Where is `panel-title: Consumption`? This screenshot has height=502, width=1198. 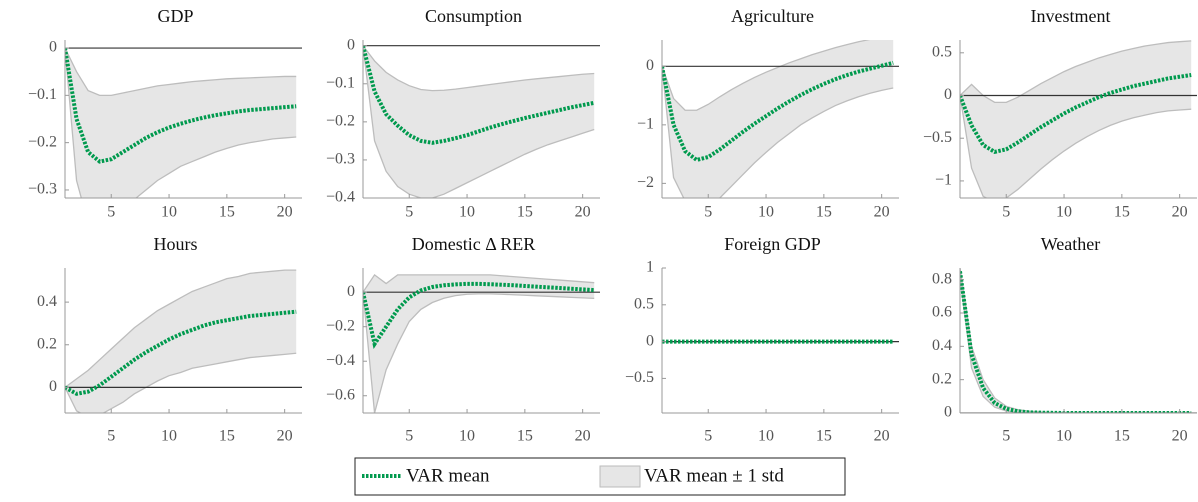
panel-title: Consumption is located at coordinates (473, 16).